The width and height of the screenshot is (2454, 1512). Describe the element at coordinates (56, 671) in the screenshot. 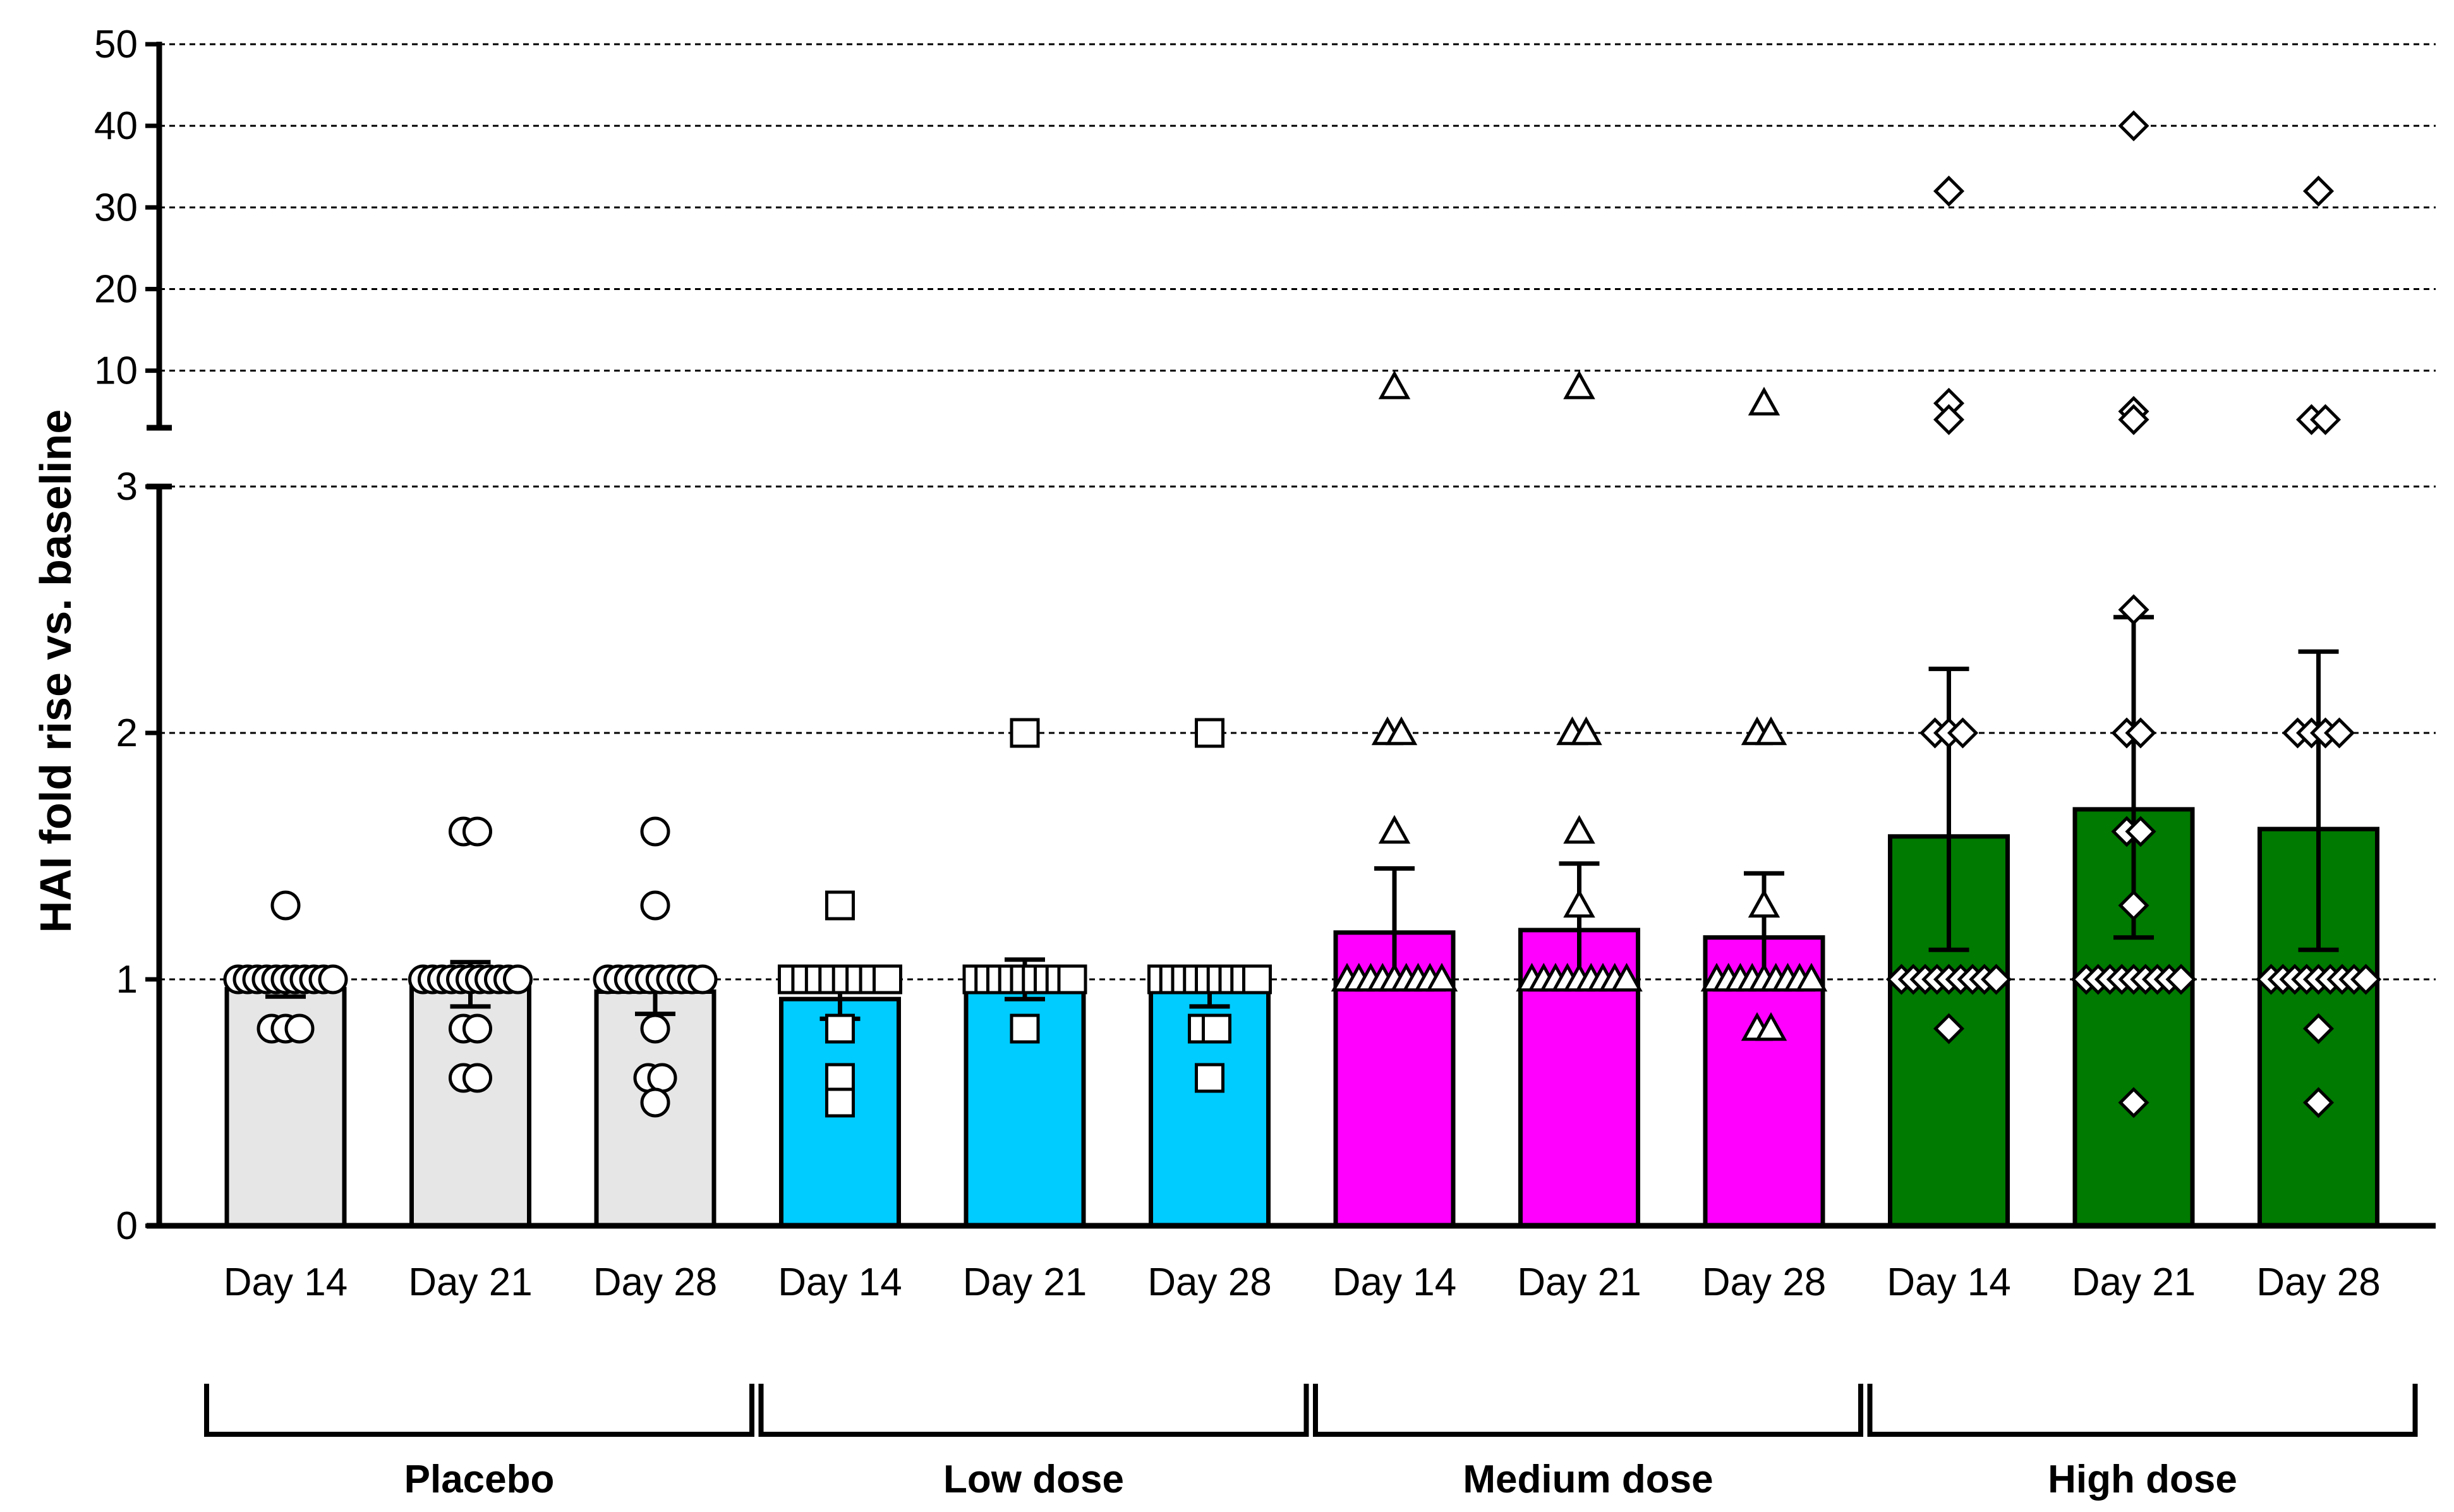

I see `y-axis-label: HAI fold rise vs. baseline` at that location.